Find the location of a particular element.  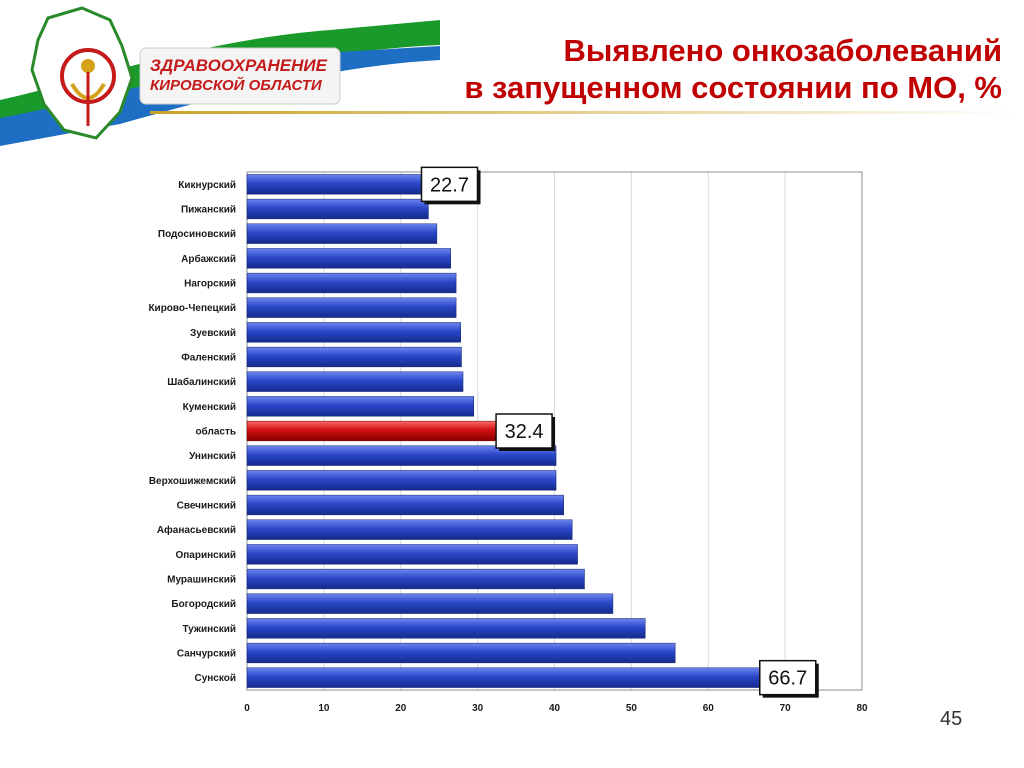

x-tick-label: 10 is located at coordinates (324, 708).